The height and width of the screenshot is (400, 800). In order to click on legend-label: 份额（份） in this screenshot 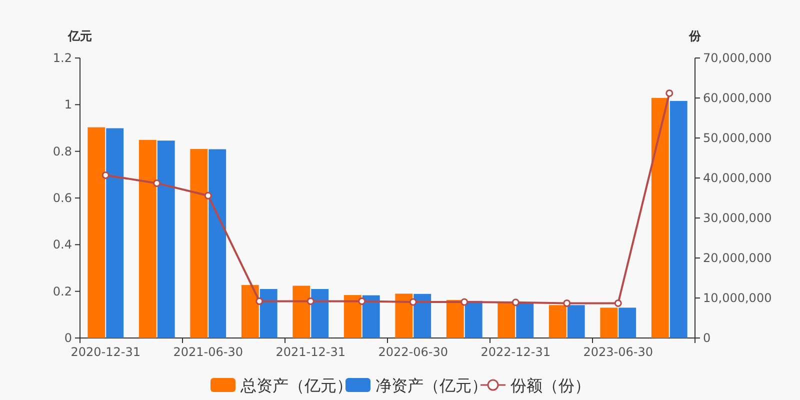, I will do `click(550, 385)`.